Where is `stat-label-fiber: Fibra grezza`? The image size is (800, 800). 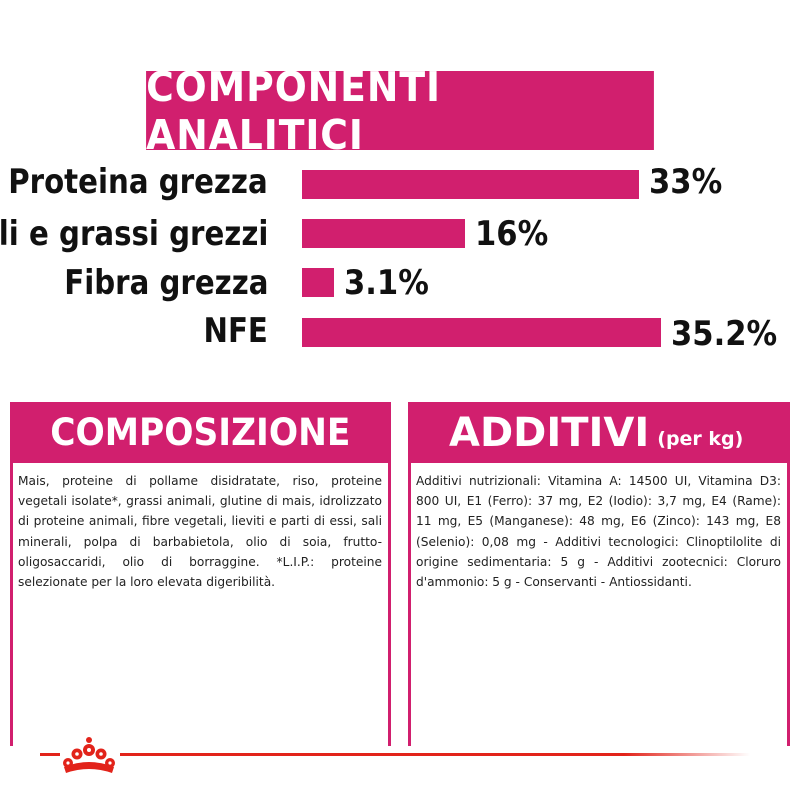
stat-label-fiber: Fibra grezza is located at coordinates (165, 283).